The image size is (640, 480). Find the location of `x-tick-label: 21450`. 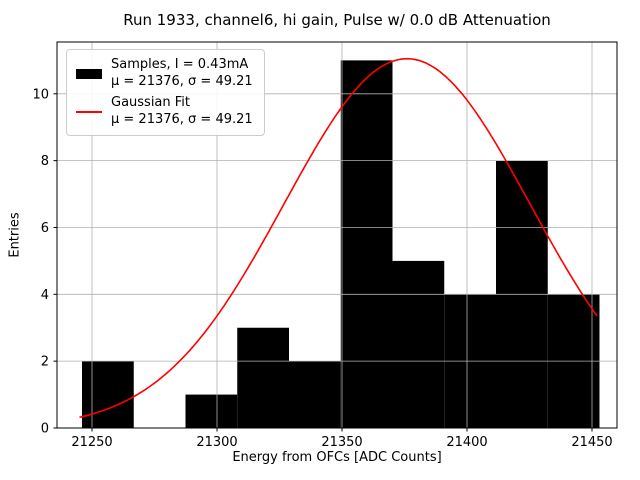

x-tick-label: 21450 is located at coordinates (591, 442).